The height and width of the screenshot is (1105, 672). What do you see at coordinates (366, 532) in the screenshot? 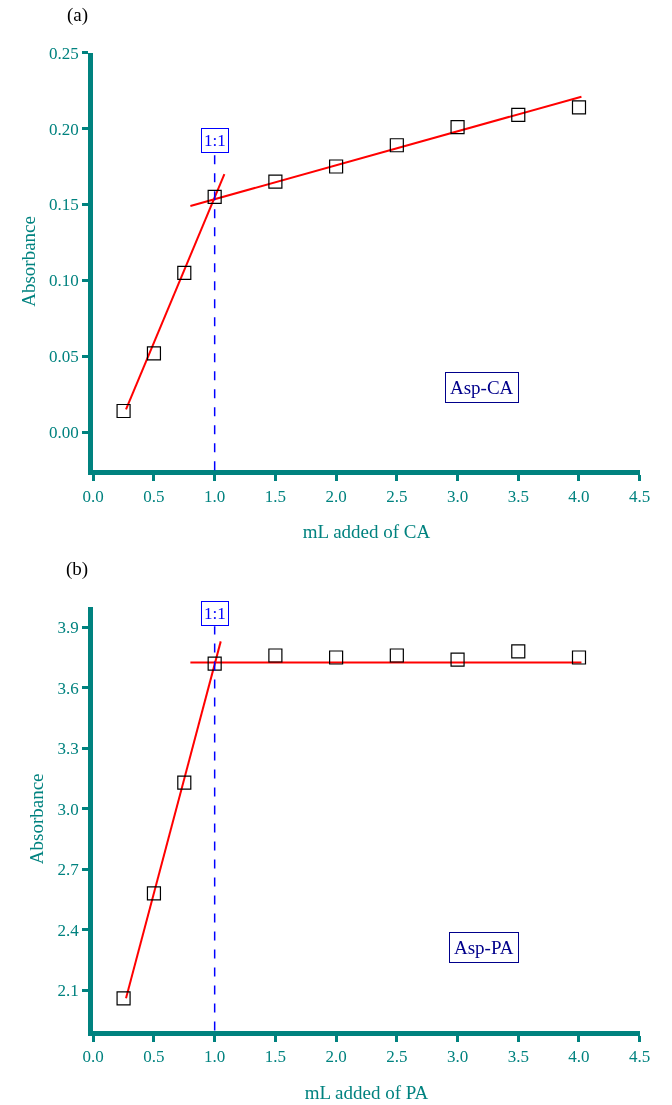
I see `x-axis-title: mL added of CA` at bounding box center [366, 532].